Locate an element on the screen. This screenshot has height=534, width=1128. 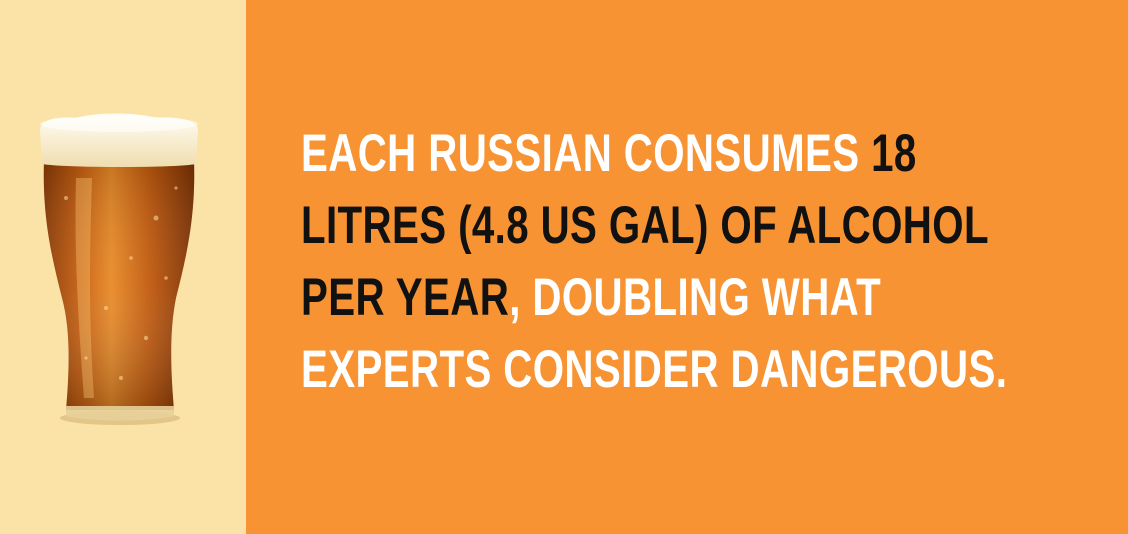
fact-line-1: EACH RUSSIAN CONSUMES 18 is located at coordinates (608, 154).